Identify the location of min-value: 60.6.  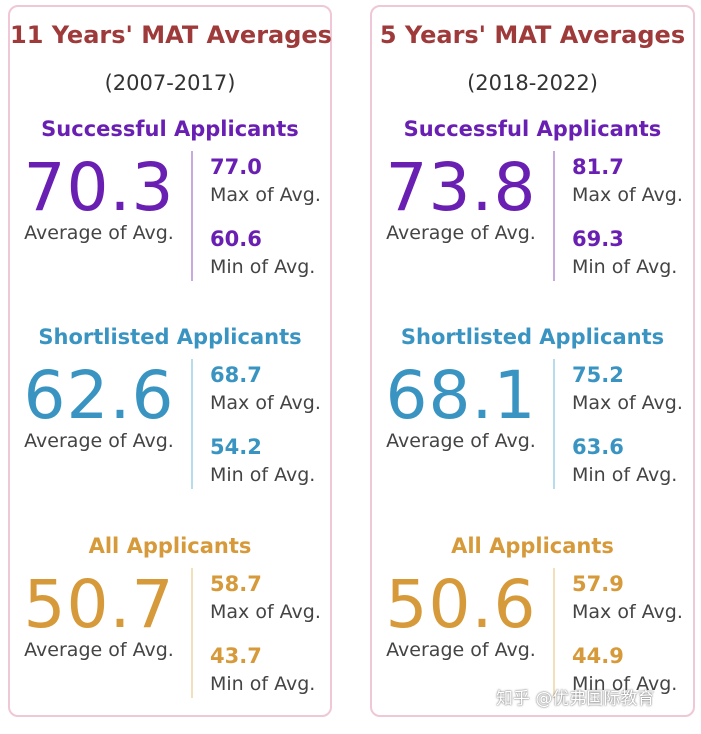
(236, 239).